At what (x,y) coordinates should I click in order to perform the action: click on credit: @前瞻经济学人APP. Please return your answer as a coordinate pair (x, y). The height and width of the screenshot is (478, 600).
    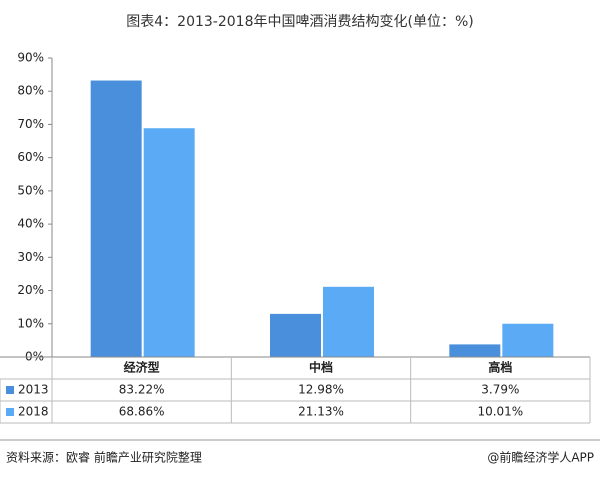
    Looking at the image, I should click on (540, 457).